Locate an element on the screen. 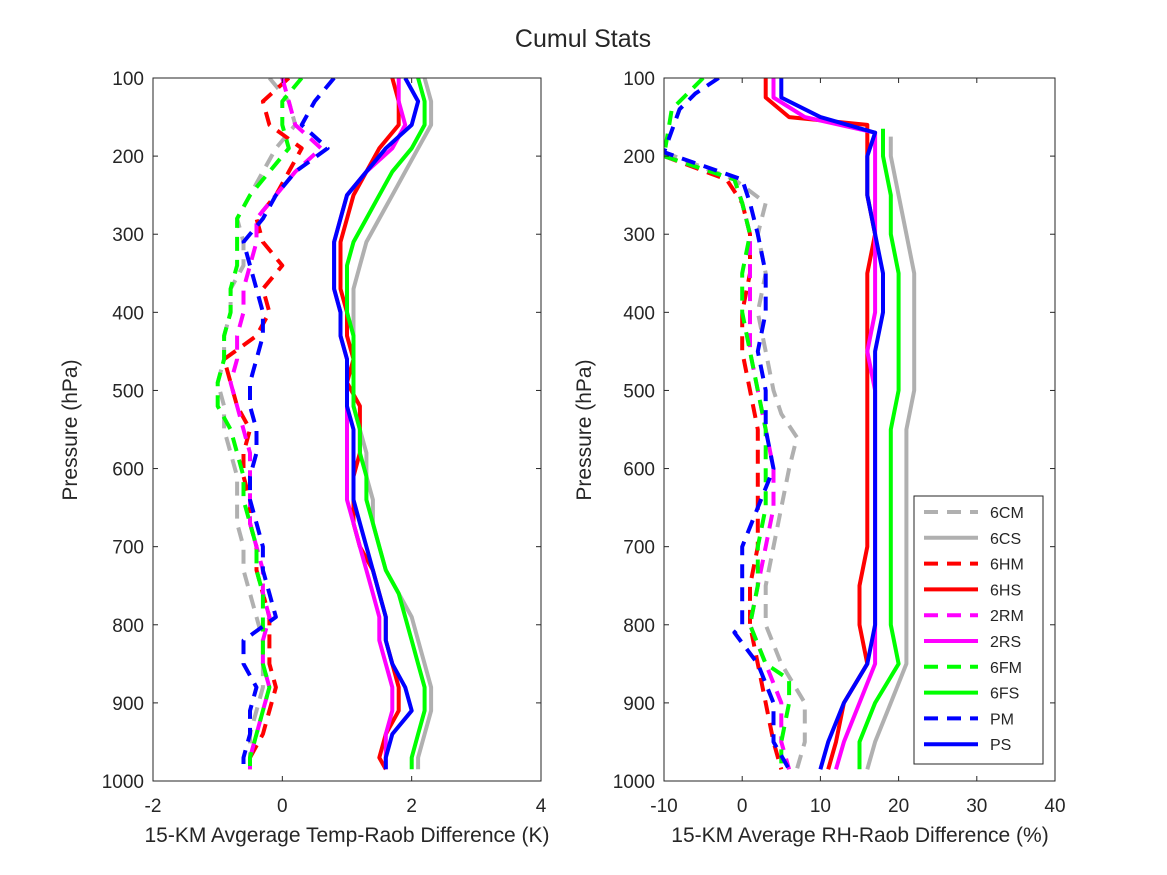 Image resolution: width=1167 pixels, height=875 pixels. rh-xtick-label-3: 20 is located at coordinates (898, 806).